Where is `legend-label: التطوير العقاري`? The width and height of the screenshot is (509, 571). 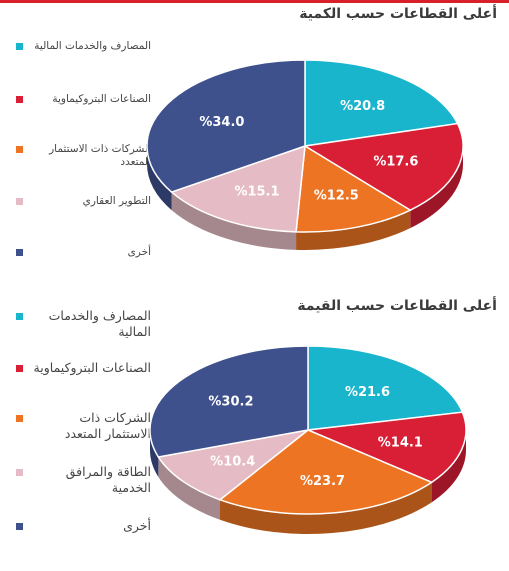
legend-label: التطوير العقاري is located at coordinates (116, 201).